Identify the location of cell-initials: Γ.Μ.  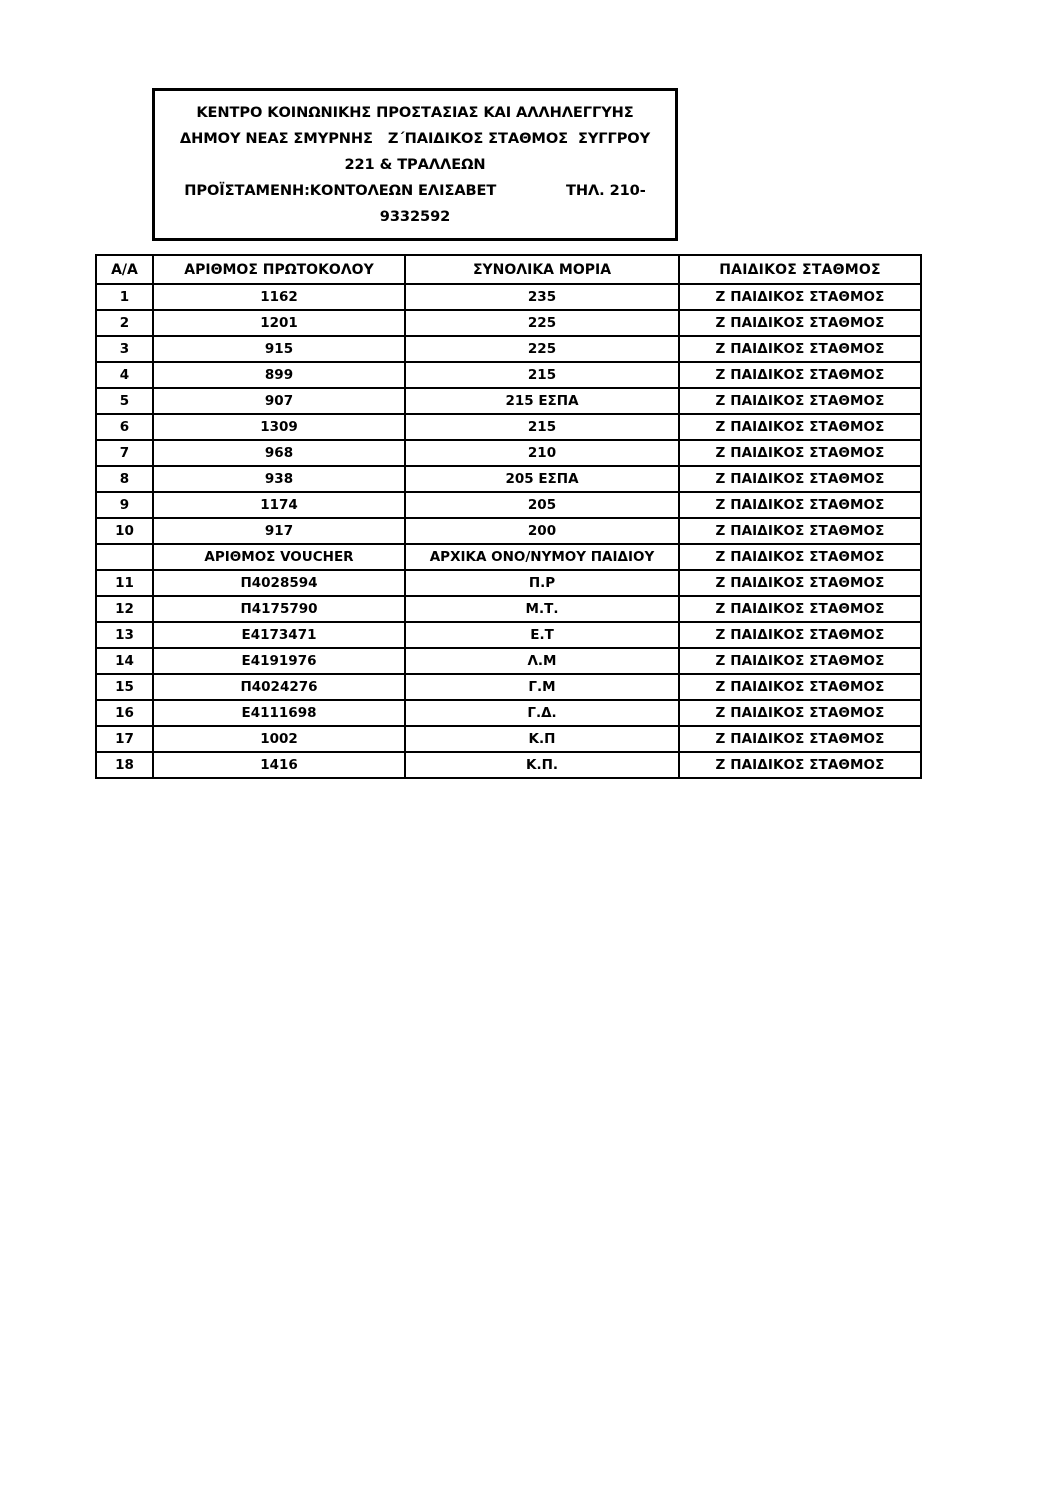
(542, 687).